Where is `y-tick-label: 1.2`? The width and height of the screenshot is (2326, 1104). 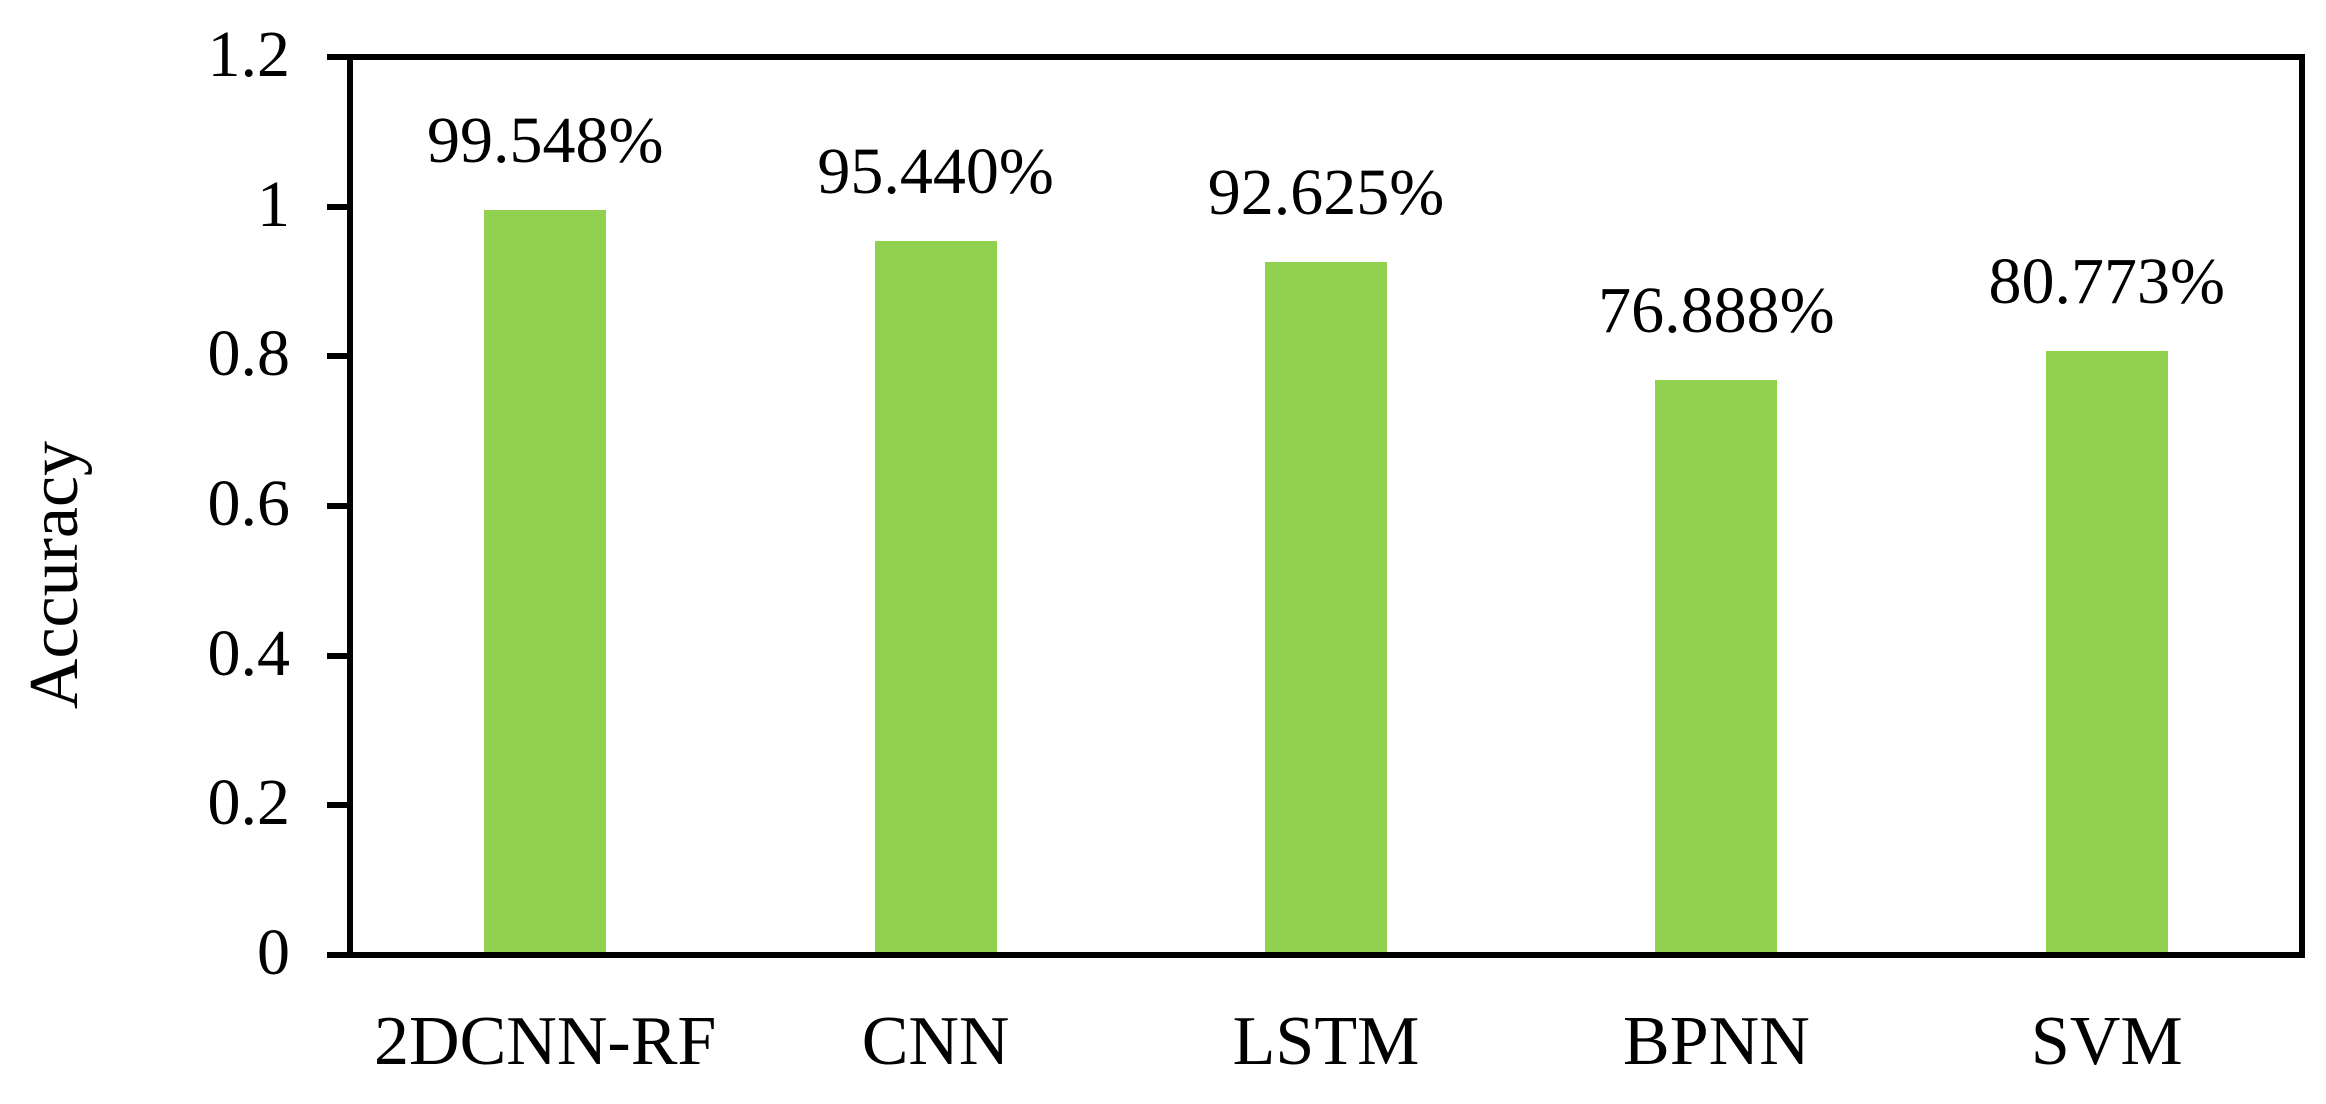 y-tick-label: 1.2 is located at coordinates (249, 54).